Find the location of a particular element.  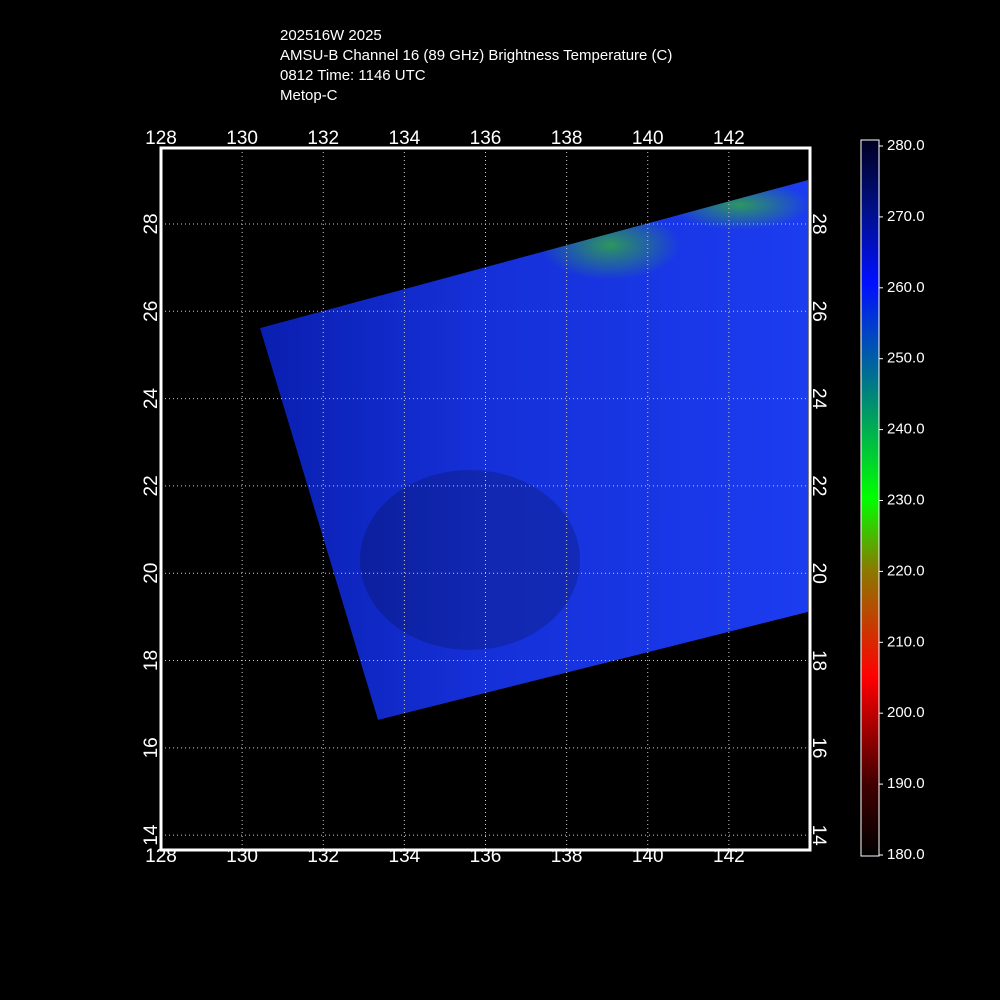

x-tick-label: 142 is located at coordinates (729, 138).